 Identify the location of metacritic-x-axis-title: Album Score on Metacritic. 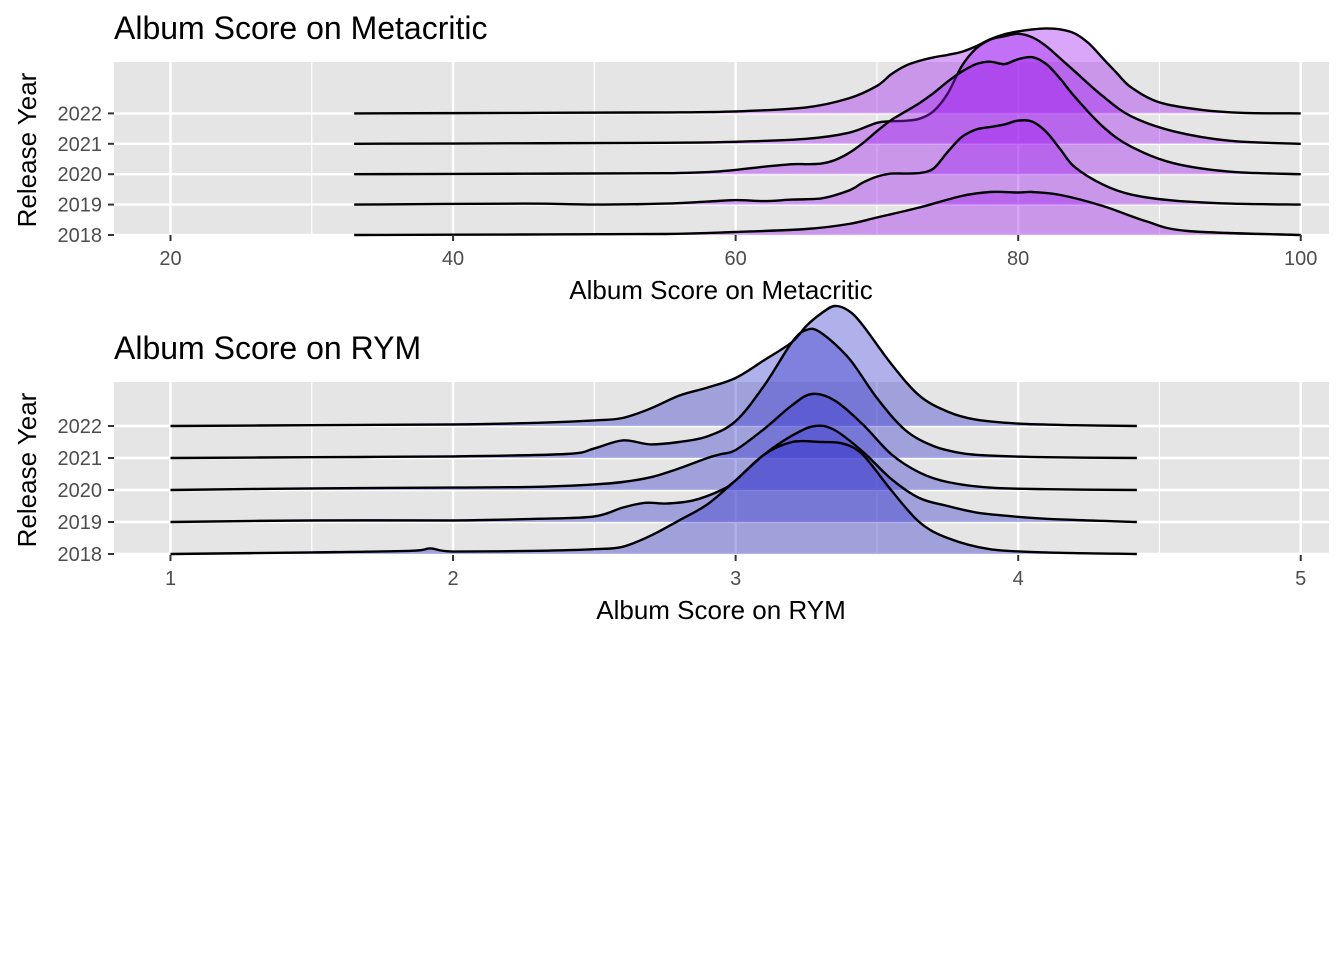
(720, 290).